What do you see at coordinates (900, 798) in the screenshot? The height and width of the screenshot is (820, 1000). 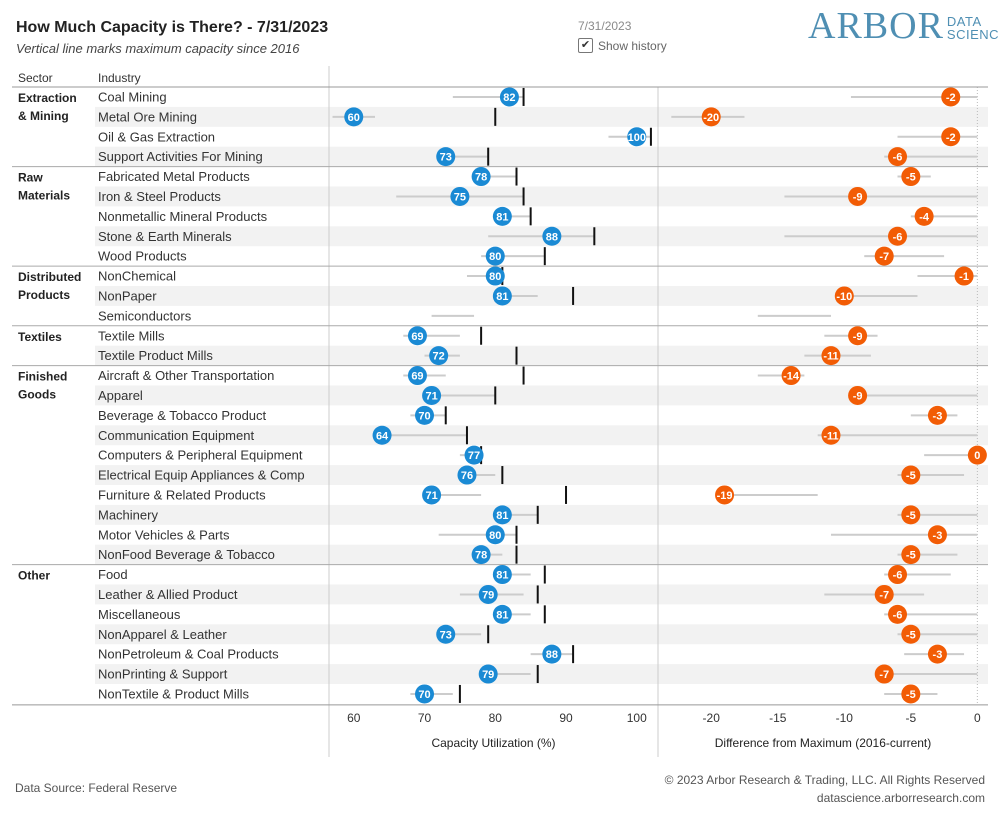 I see `site-url: datascience.arborresearch.com` at bounding box center [900, 798].